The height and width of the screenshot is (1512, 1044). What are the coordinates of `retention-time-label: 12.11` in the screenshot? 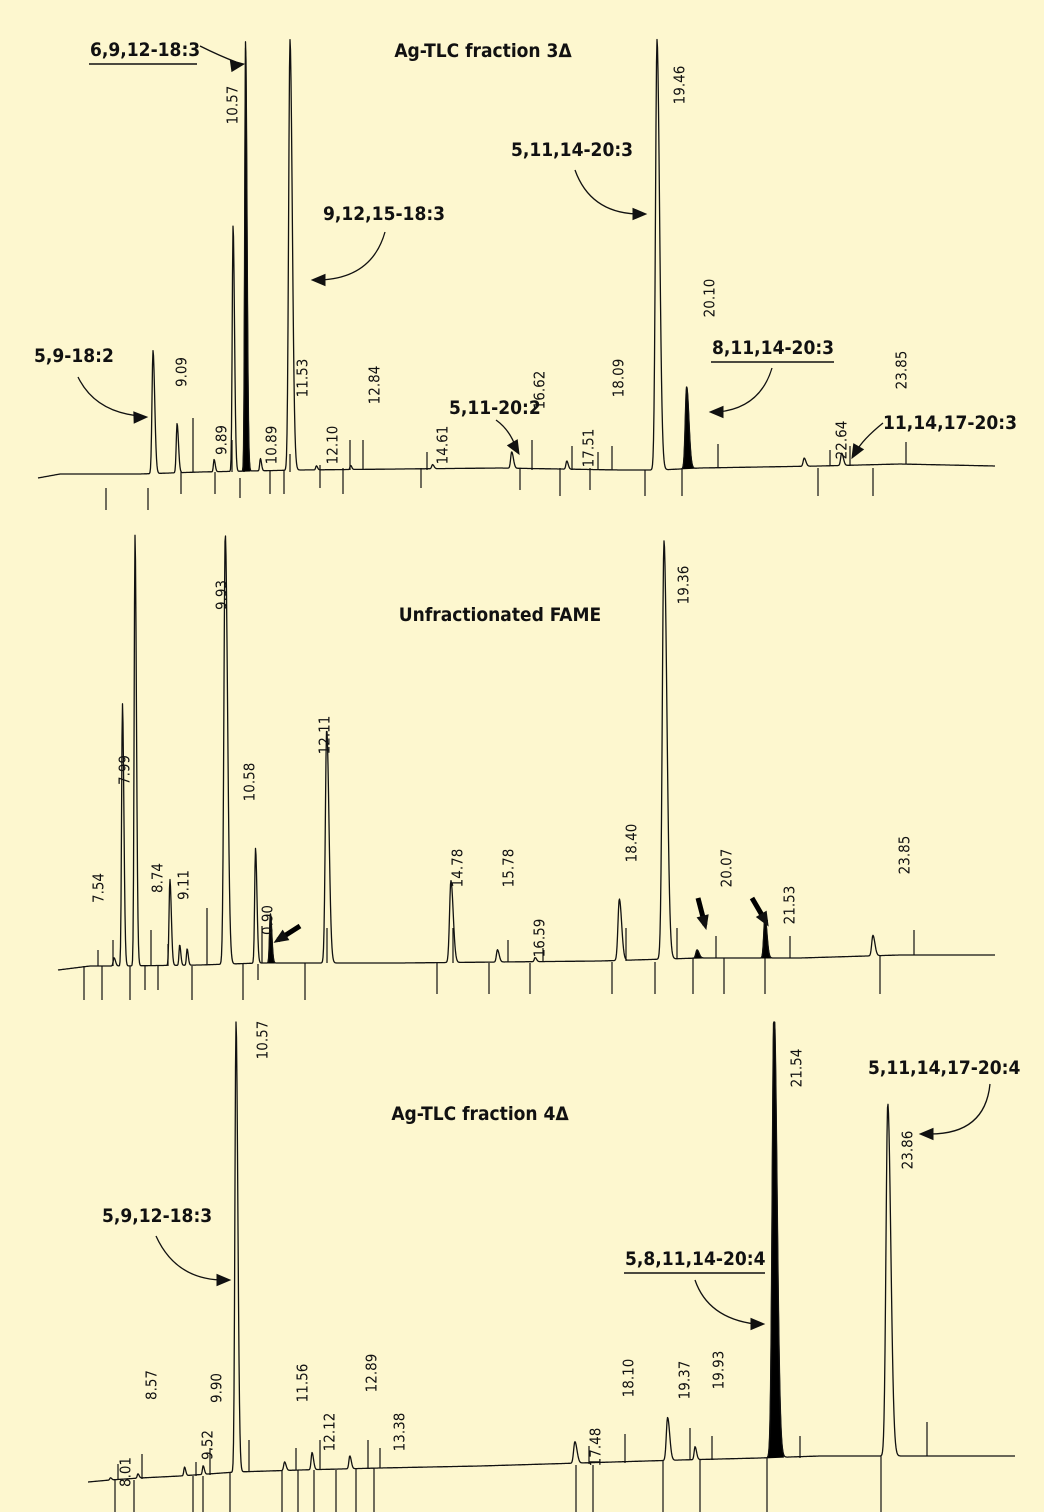 It's located at (325, 735).